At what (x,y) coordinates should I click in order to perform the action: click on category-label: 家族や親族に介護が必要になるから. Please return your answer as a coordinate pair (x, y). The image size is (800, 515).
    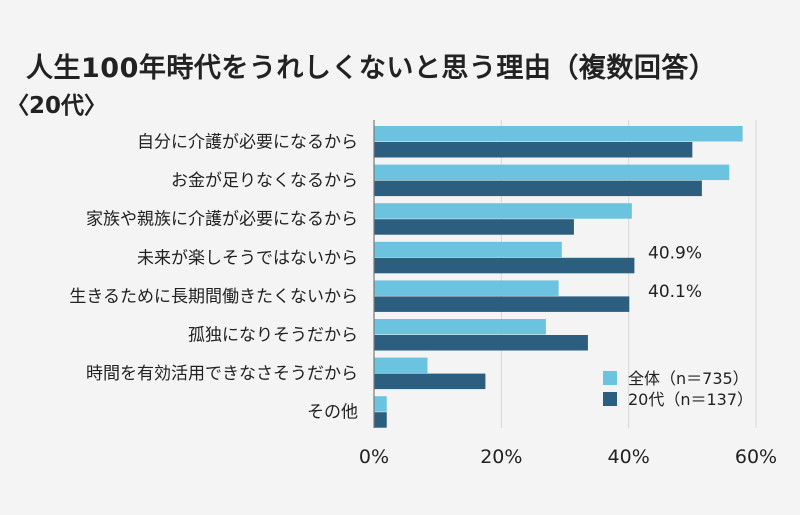
    Looking at the image, I should click on (222, 220).